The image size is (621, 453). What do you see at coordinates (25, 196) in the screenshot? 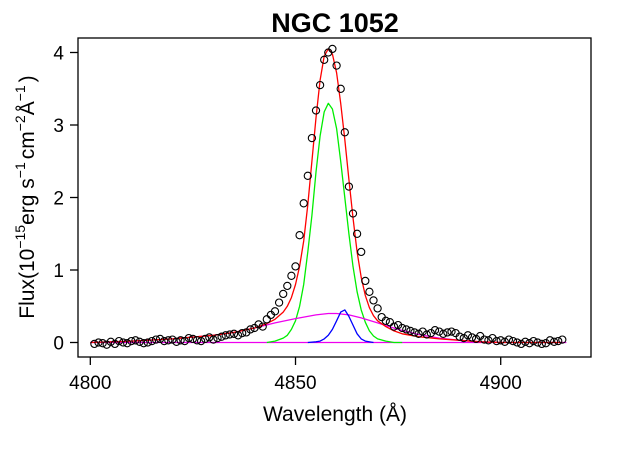
I see `svg-text: Flux(10−15erg s−1cm−2Å−1)` at bounding box center [25, 196].